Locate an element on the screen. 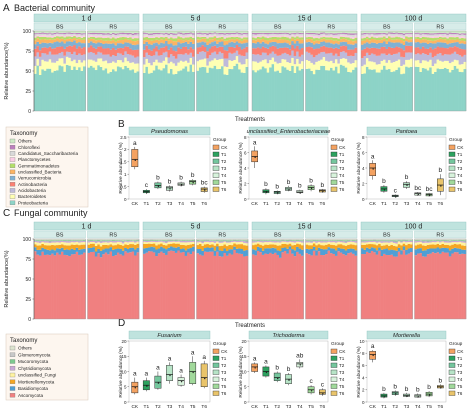  box-legend-label: T4 is located at coordinates (460, 175).